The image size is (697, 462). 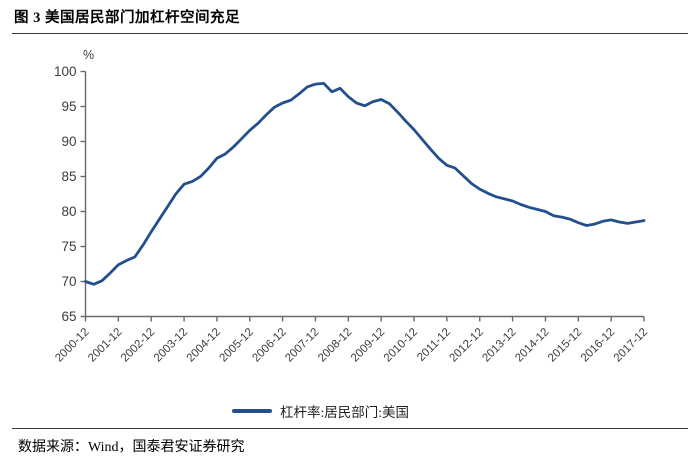 What do you see at coordinates (237, 345) in the screenshot?
I see `x-tick-label: 2005-12` at bounding box center [237, 345].